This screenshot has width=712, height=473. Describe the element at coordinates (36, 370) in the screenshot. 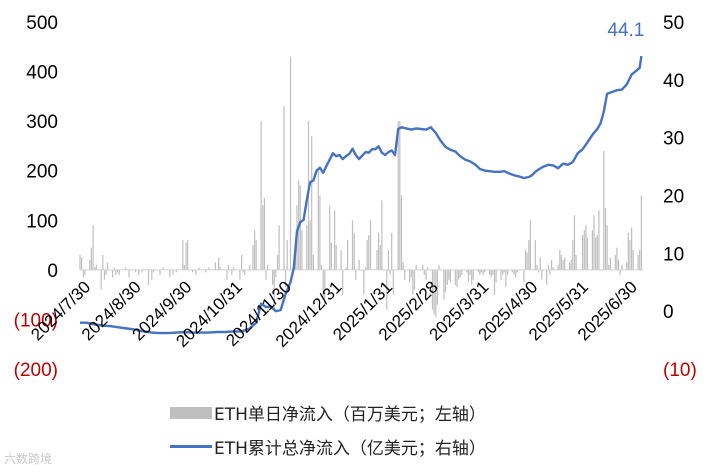

I see `left-axis-tick-label: (200)` at that location.